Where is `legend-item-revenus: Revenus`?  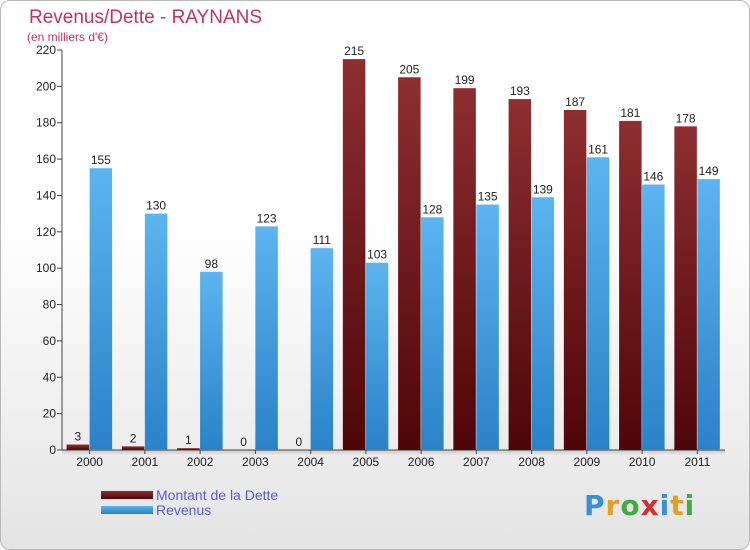 legend-item-revenus: Revenus is located at coordinates (156, 510).